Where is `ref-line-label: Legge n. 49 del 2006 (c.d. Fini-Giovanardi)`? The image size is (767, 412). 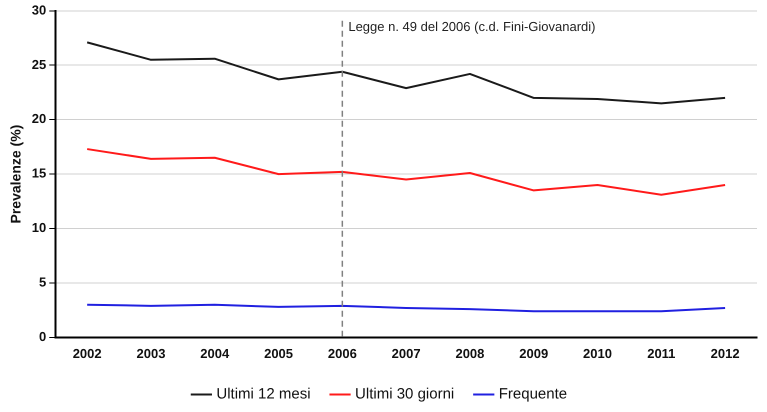
ref-line-label: Legge n. 49 del 2006 (c.d. Fini-Giovanardi) is located at coordinates (472, 26).